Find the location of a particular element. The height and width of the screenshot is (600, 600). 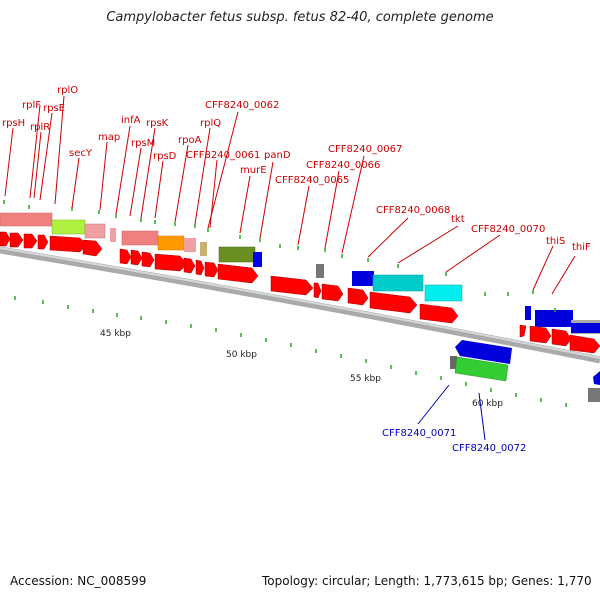

gene-label: rplQ is located at coordinates (210, 123).